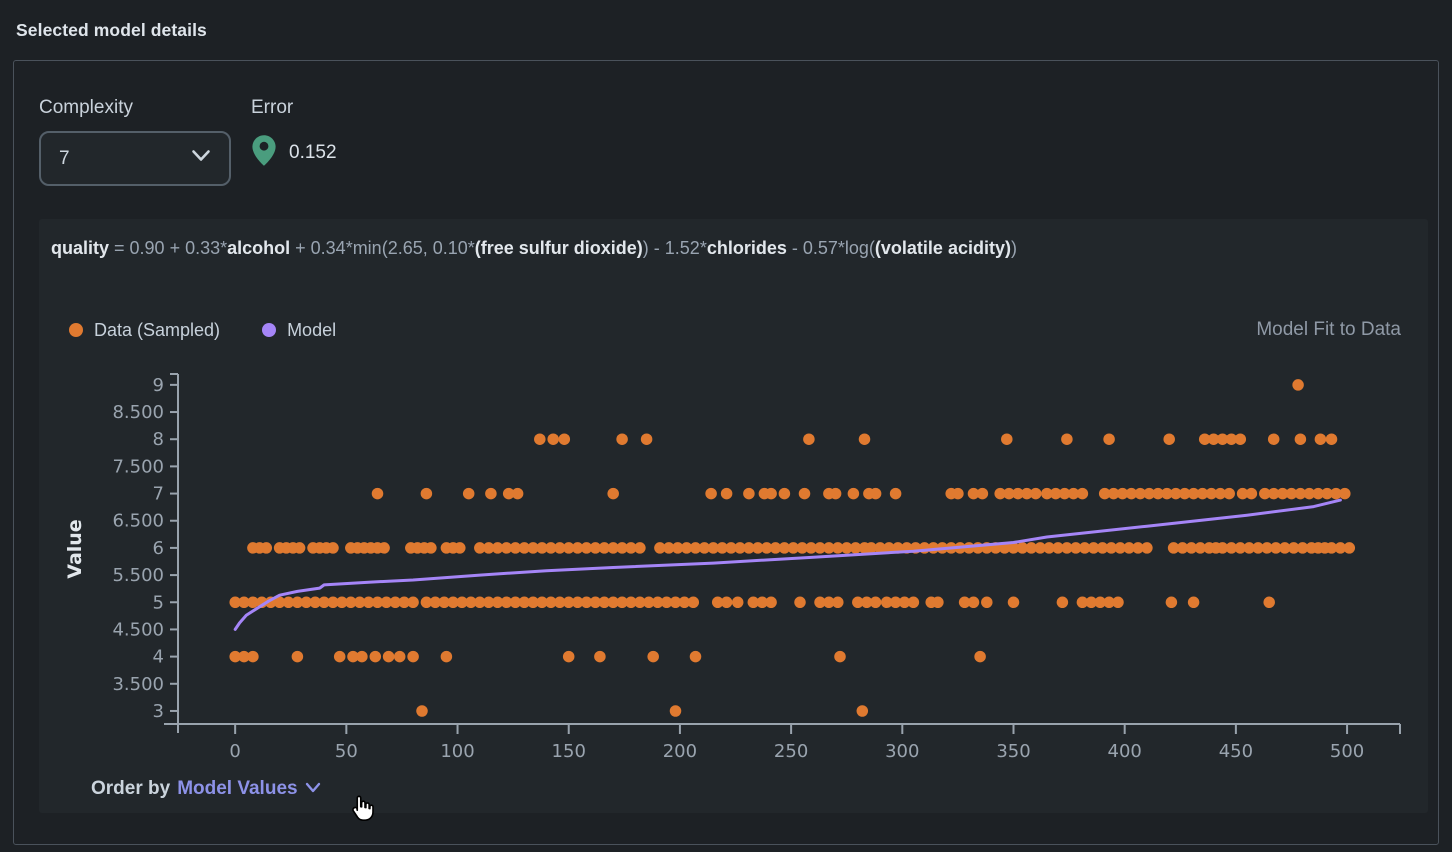  What do you see at coordinates (158, 494) in the screenshot?
I see `svg-text: 7` at bounding box center [158, 494].